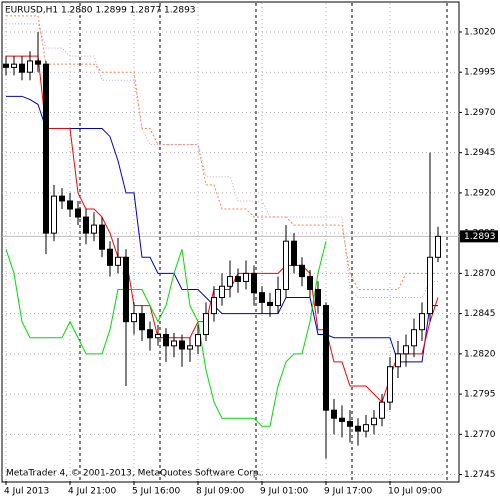 The width and height of the screenshot is (500, 500). Describe the element at coordinates (480, 193) in the screenshot. I see `y-tick-label: 1.2920` at that location.